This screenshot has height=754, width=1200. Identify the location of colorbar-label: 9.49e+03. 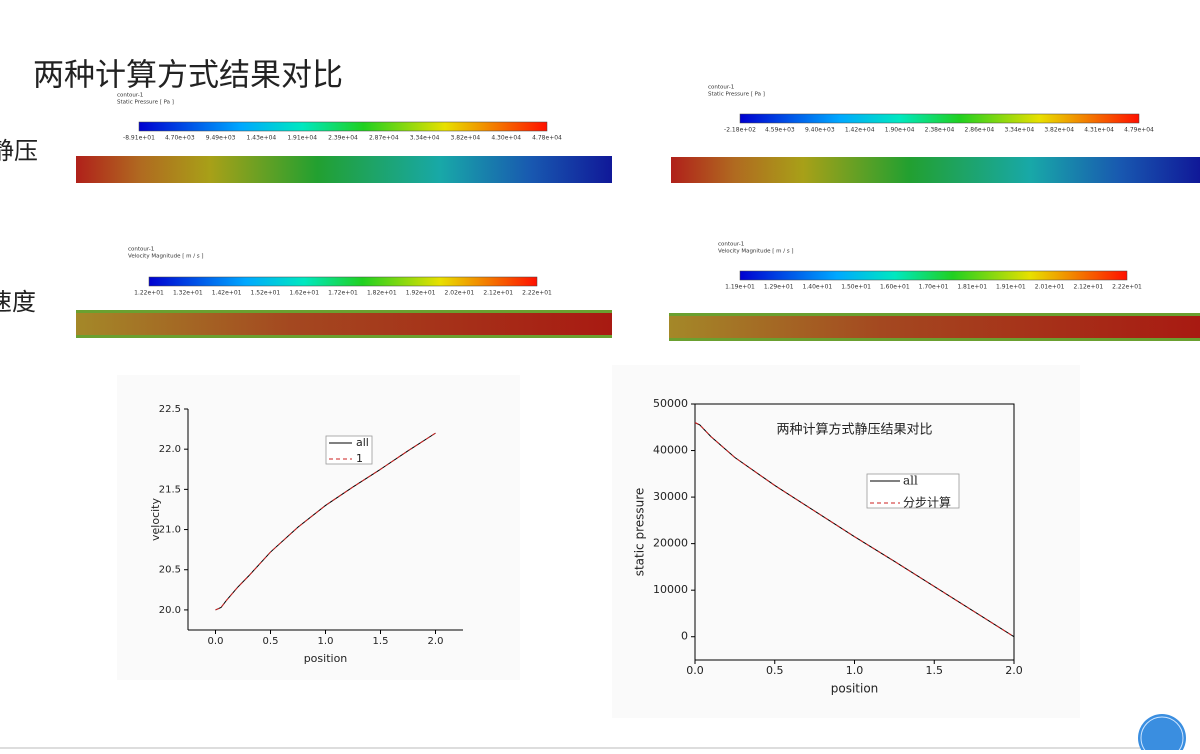
(221, 138).